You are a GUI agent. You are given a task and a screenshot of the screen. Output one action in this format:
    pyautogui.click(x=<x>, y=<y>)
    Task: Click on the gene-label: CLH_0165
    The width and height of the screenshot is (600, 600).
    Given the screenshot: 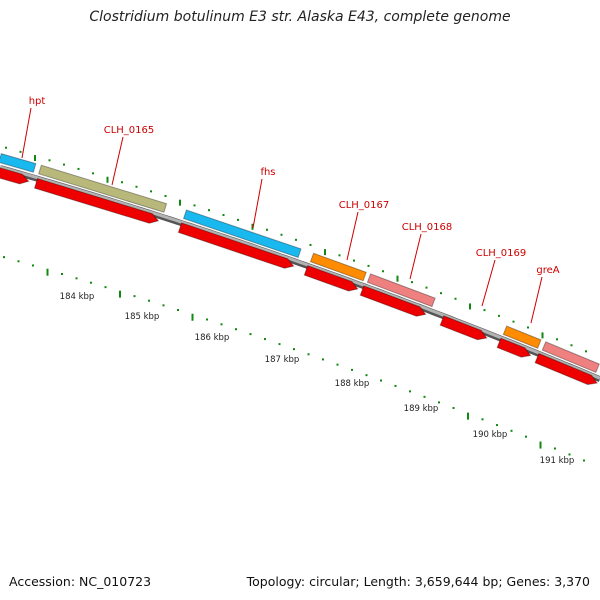 What is the action you would take?
    pyautogui.click(x=129, y=130)
    